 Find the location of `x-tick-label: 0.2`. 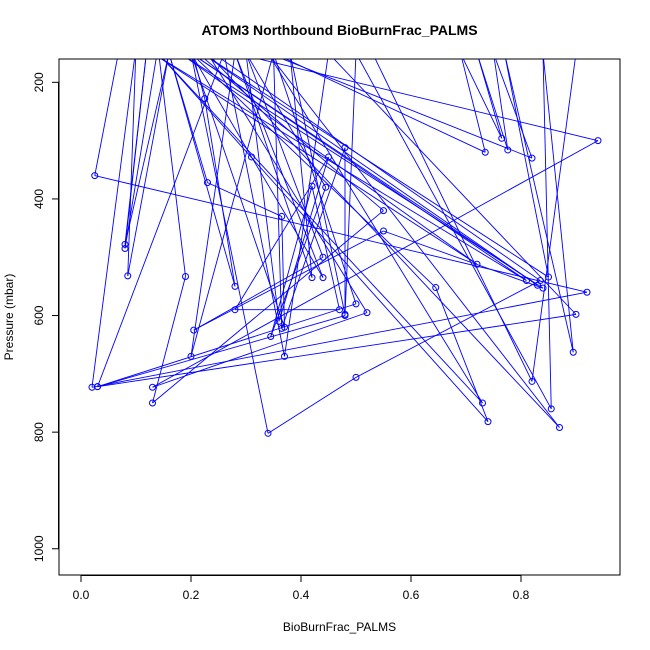

x-tick-label: 0.2 is located at coordinates (191, 595).